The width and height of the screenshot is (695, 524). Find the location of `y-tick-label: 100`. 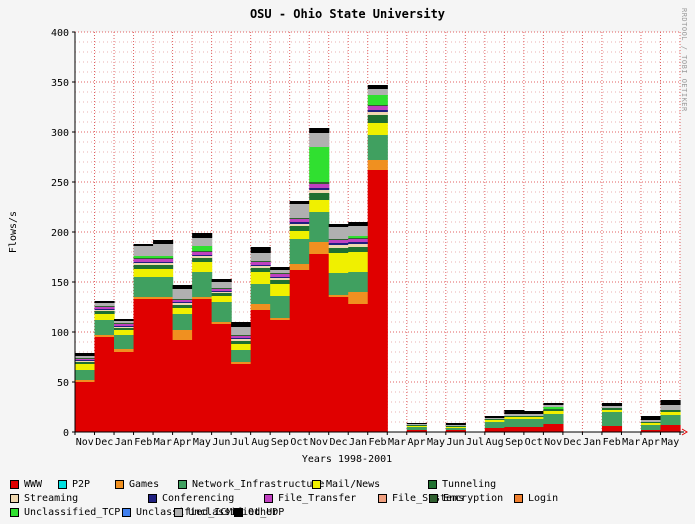

y-tick-label: 100 is located at coordinates (60, 333).